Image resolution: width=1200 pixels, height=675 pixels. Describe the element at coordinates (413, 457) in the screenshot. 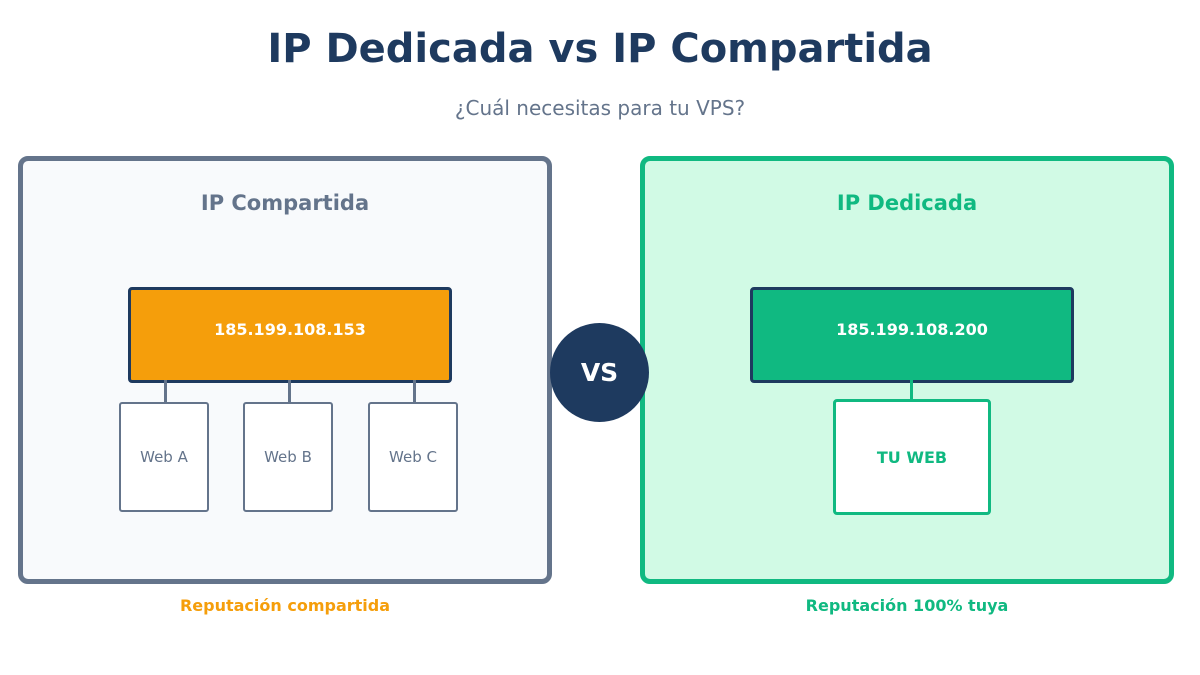

I see `website-box-c: Web C` at that location.